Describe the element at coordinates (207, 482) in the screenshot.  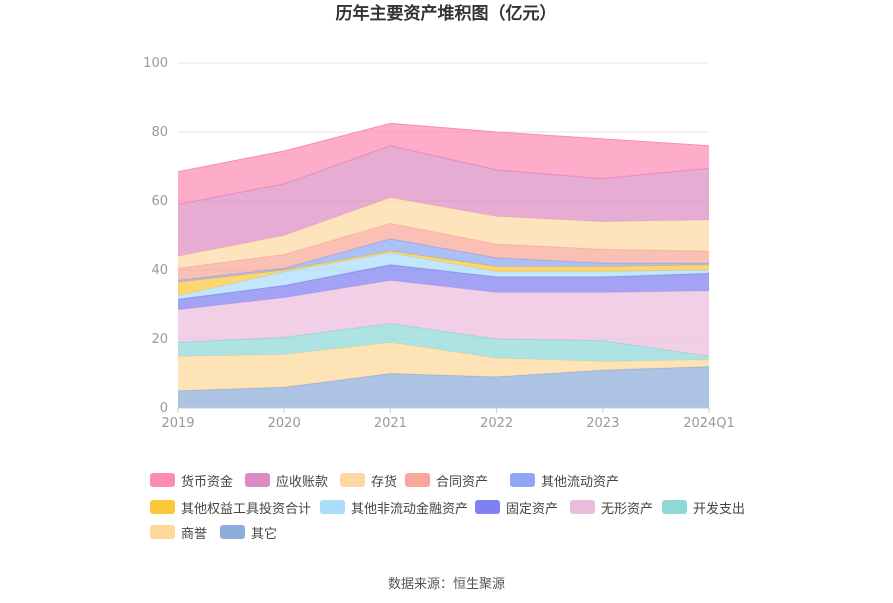
I see `legend-label: 货币资金` at that location.